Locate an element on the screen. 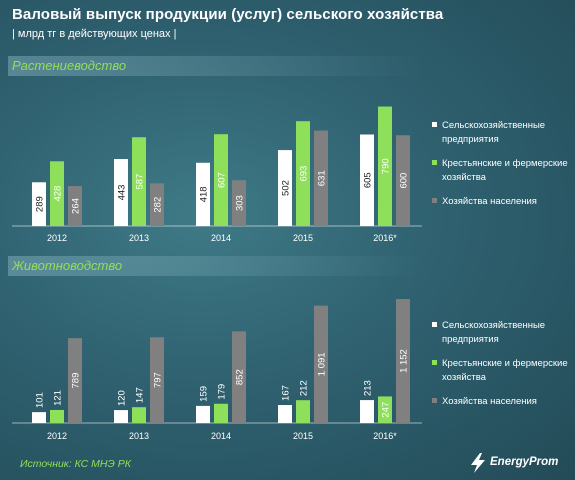 The height and width of the screenshot is (480, 575). data-label: 120 is located at coordinates (122, 398).